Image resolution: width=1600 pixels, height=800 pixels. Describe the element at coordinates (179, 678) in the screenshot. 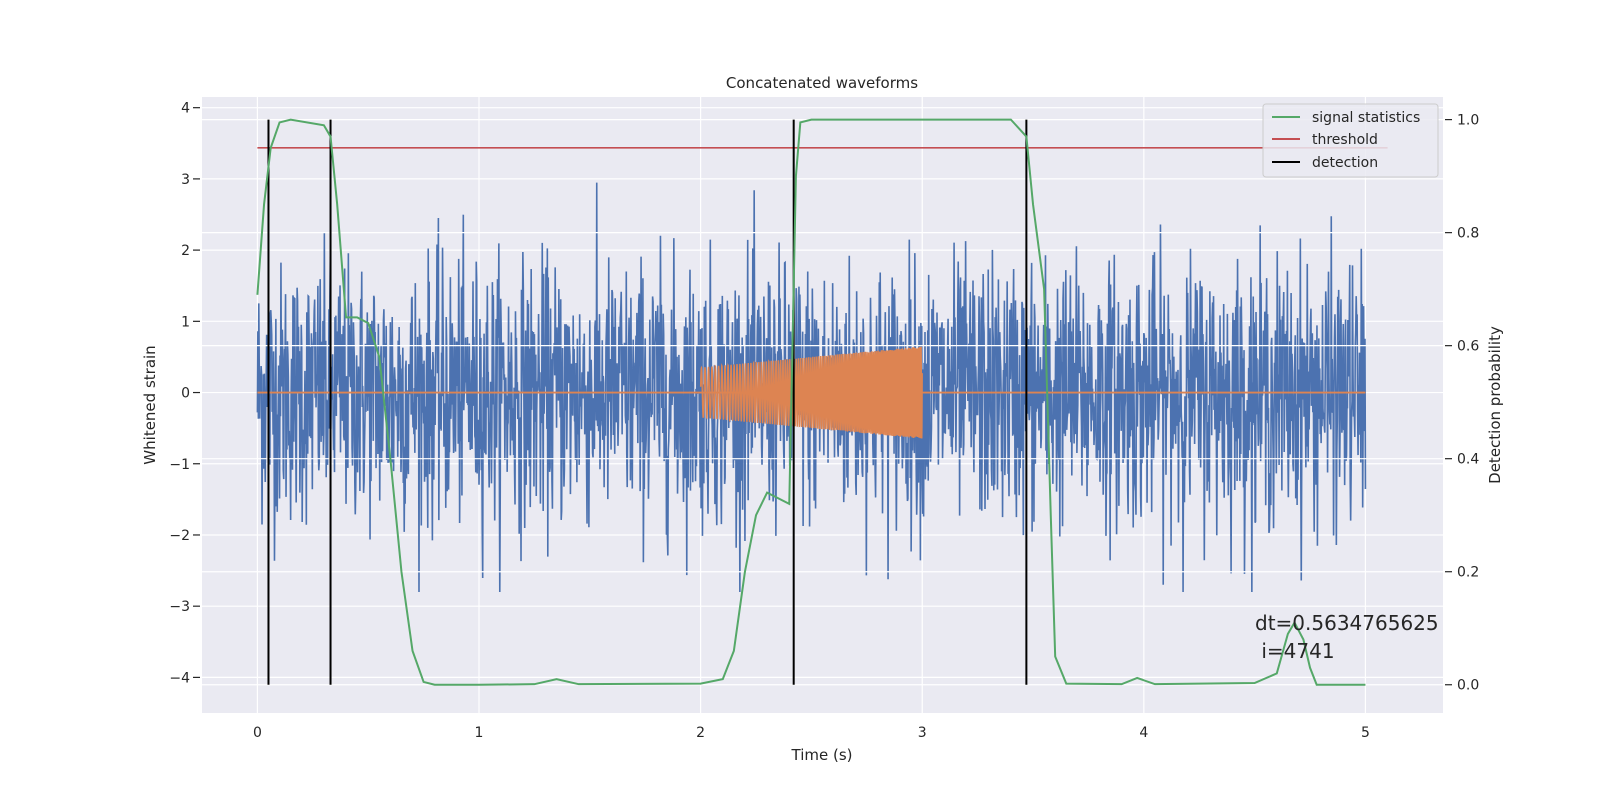

I see `y-tick-label: −4` at that location.